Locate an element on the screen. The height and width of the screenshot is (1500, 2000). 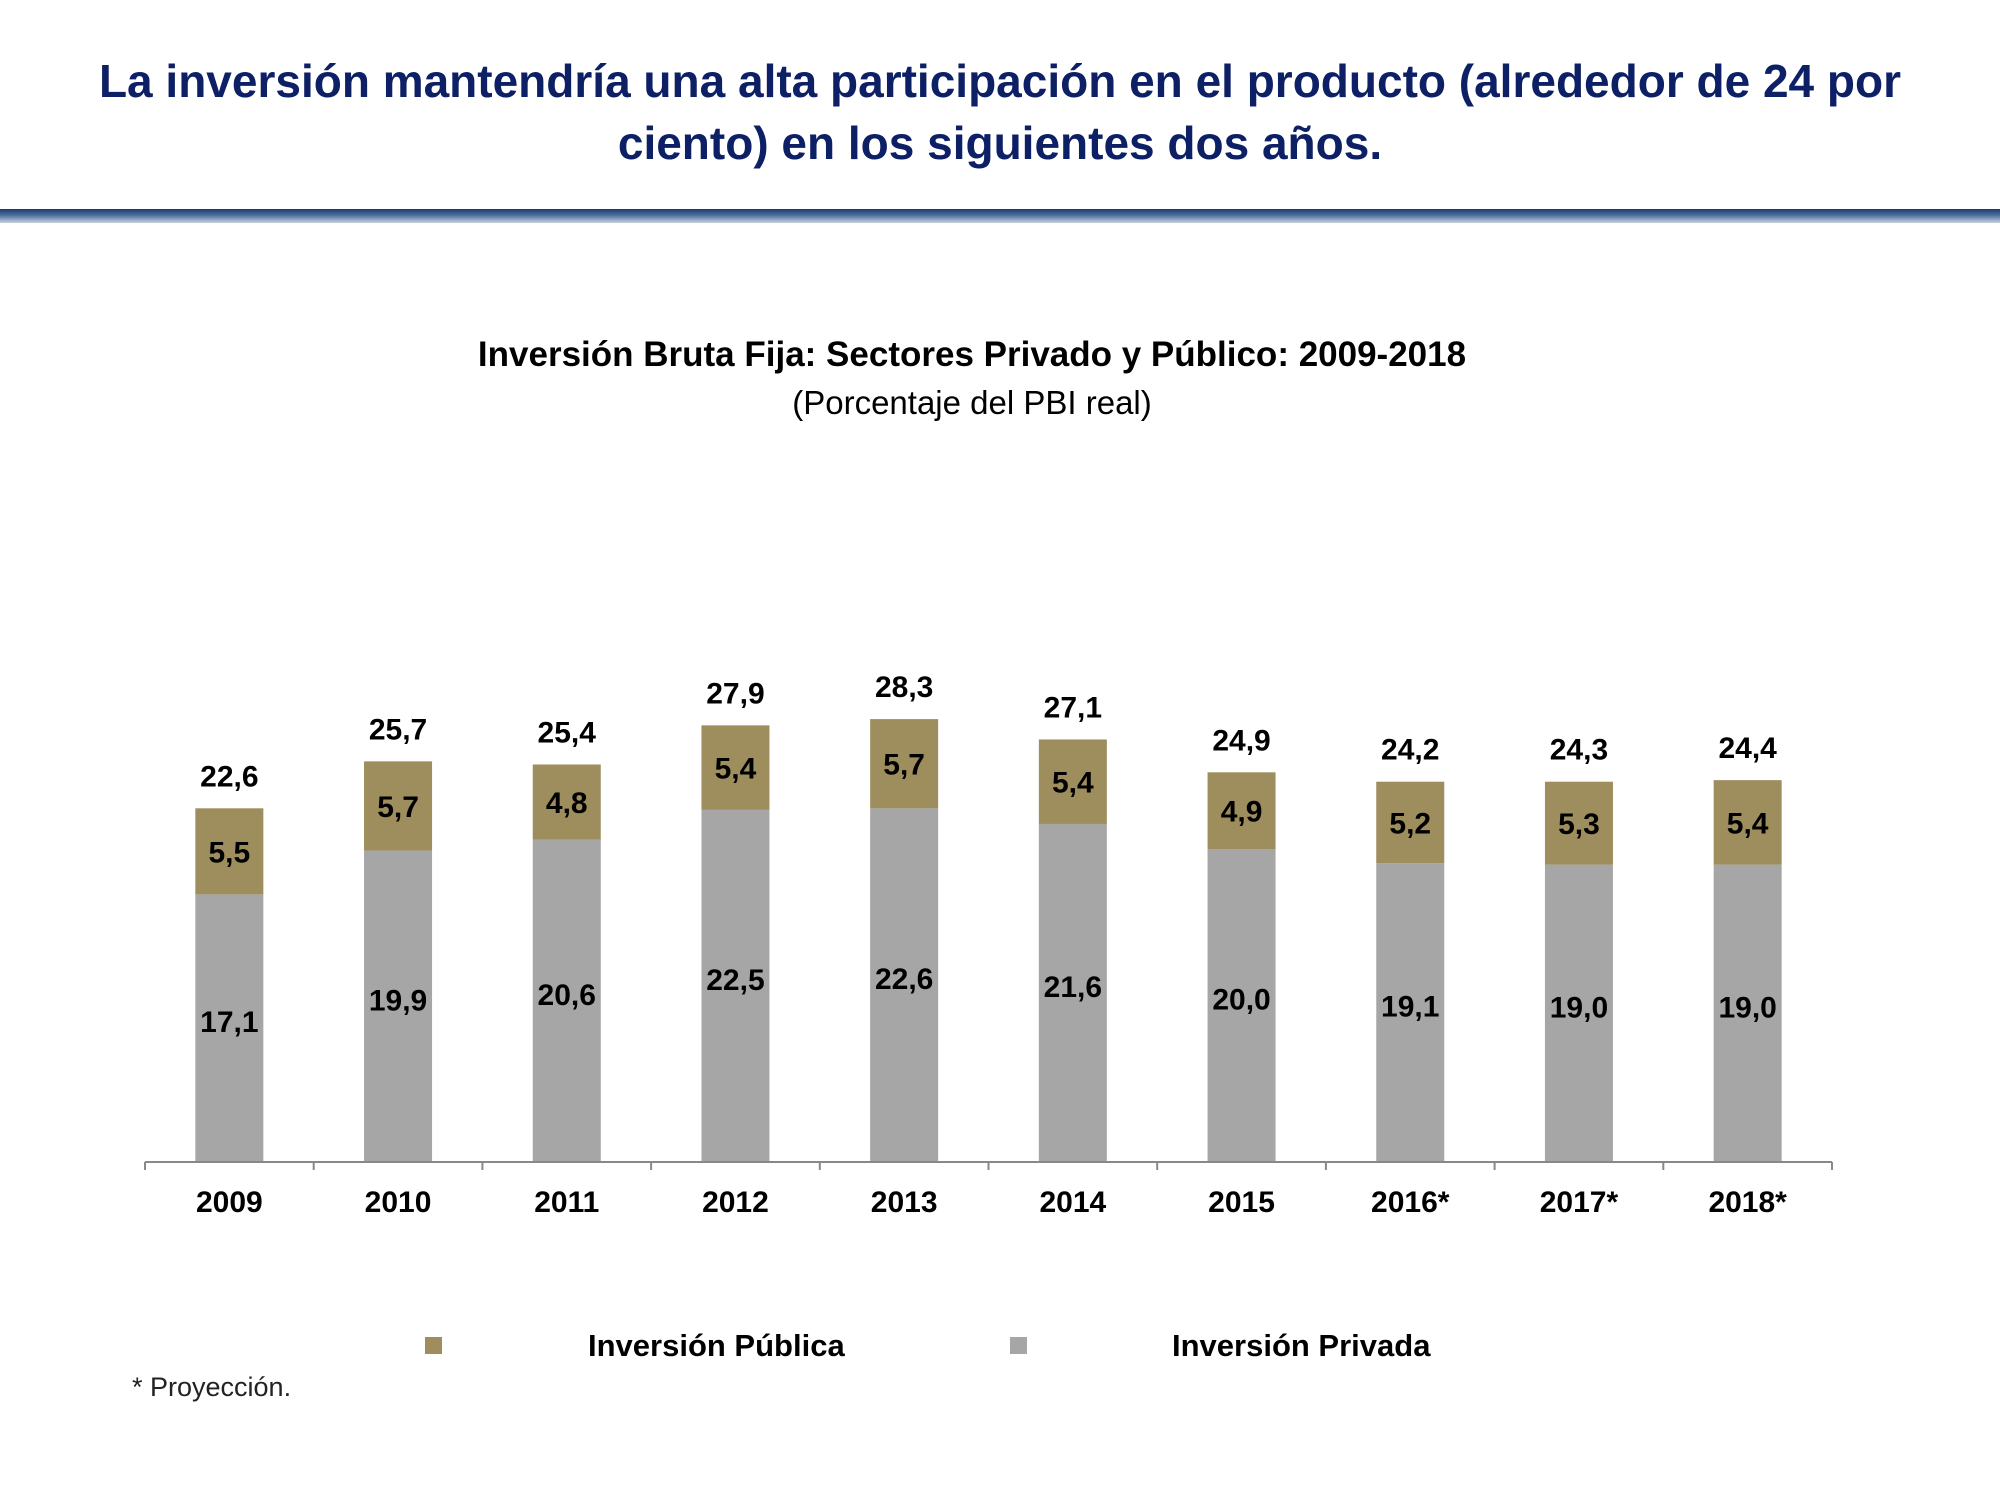
x-tick-label: 2010 is located at coordinates (398, 1202).